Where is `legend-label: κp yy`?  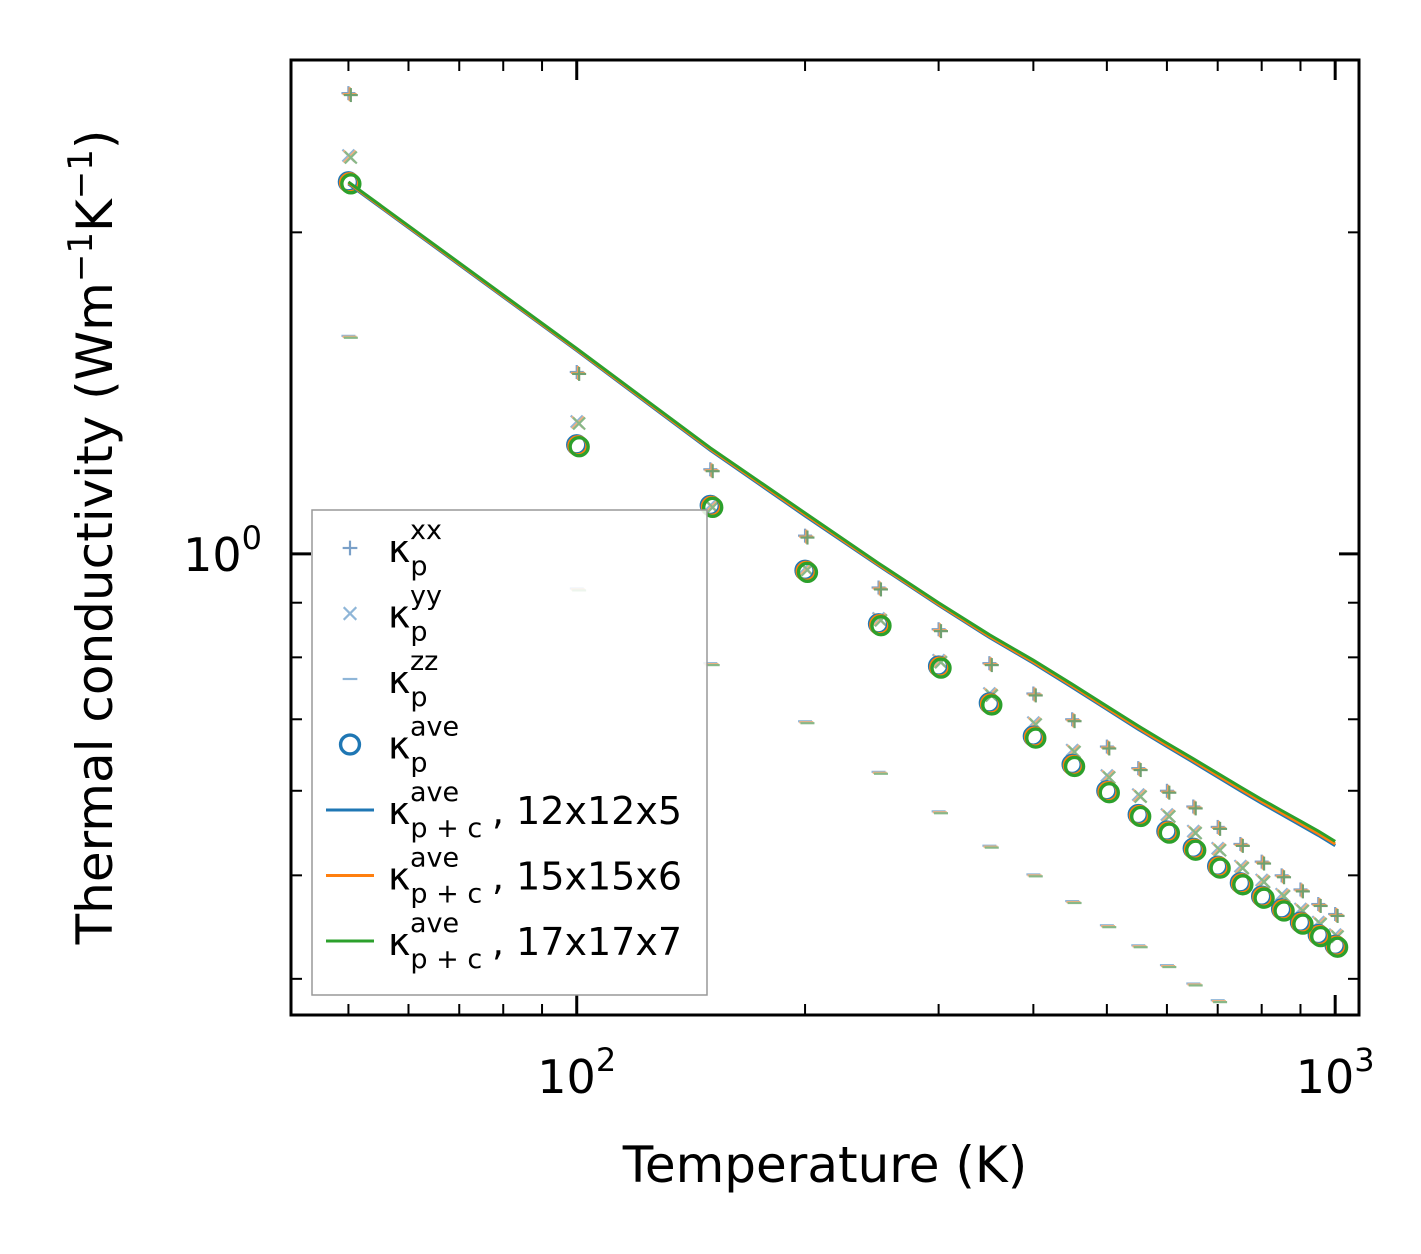 legend-label: κp yy is located at coordinates (415, 614).